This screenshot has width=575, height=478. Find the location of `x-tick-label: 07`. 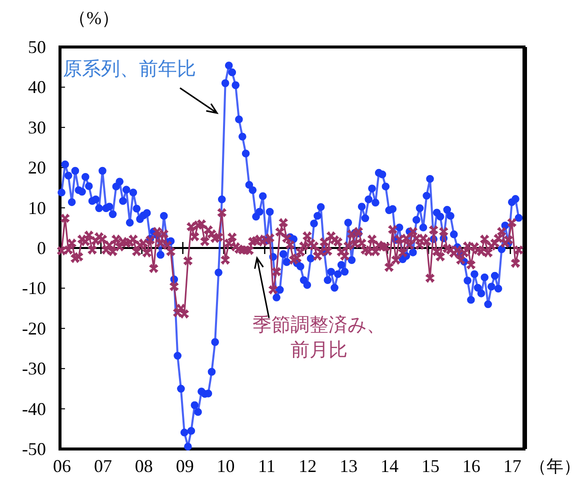

x-tick-label: 07 is located at coordinates (103, 466).